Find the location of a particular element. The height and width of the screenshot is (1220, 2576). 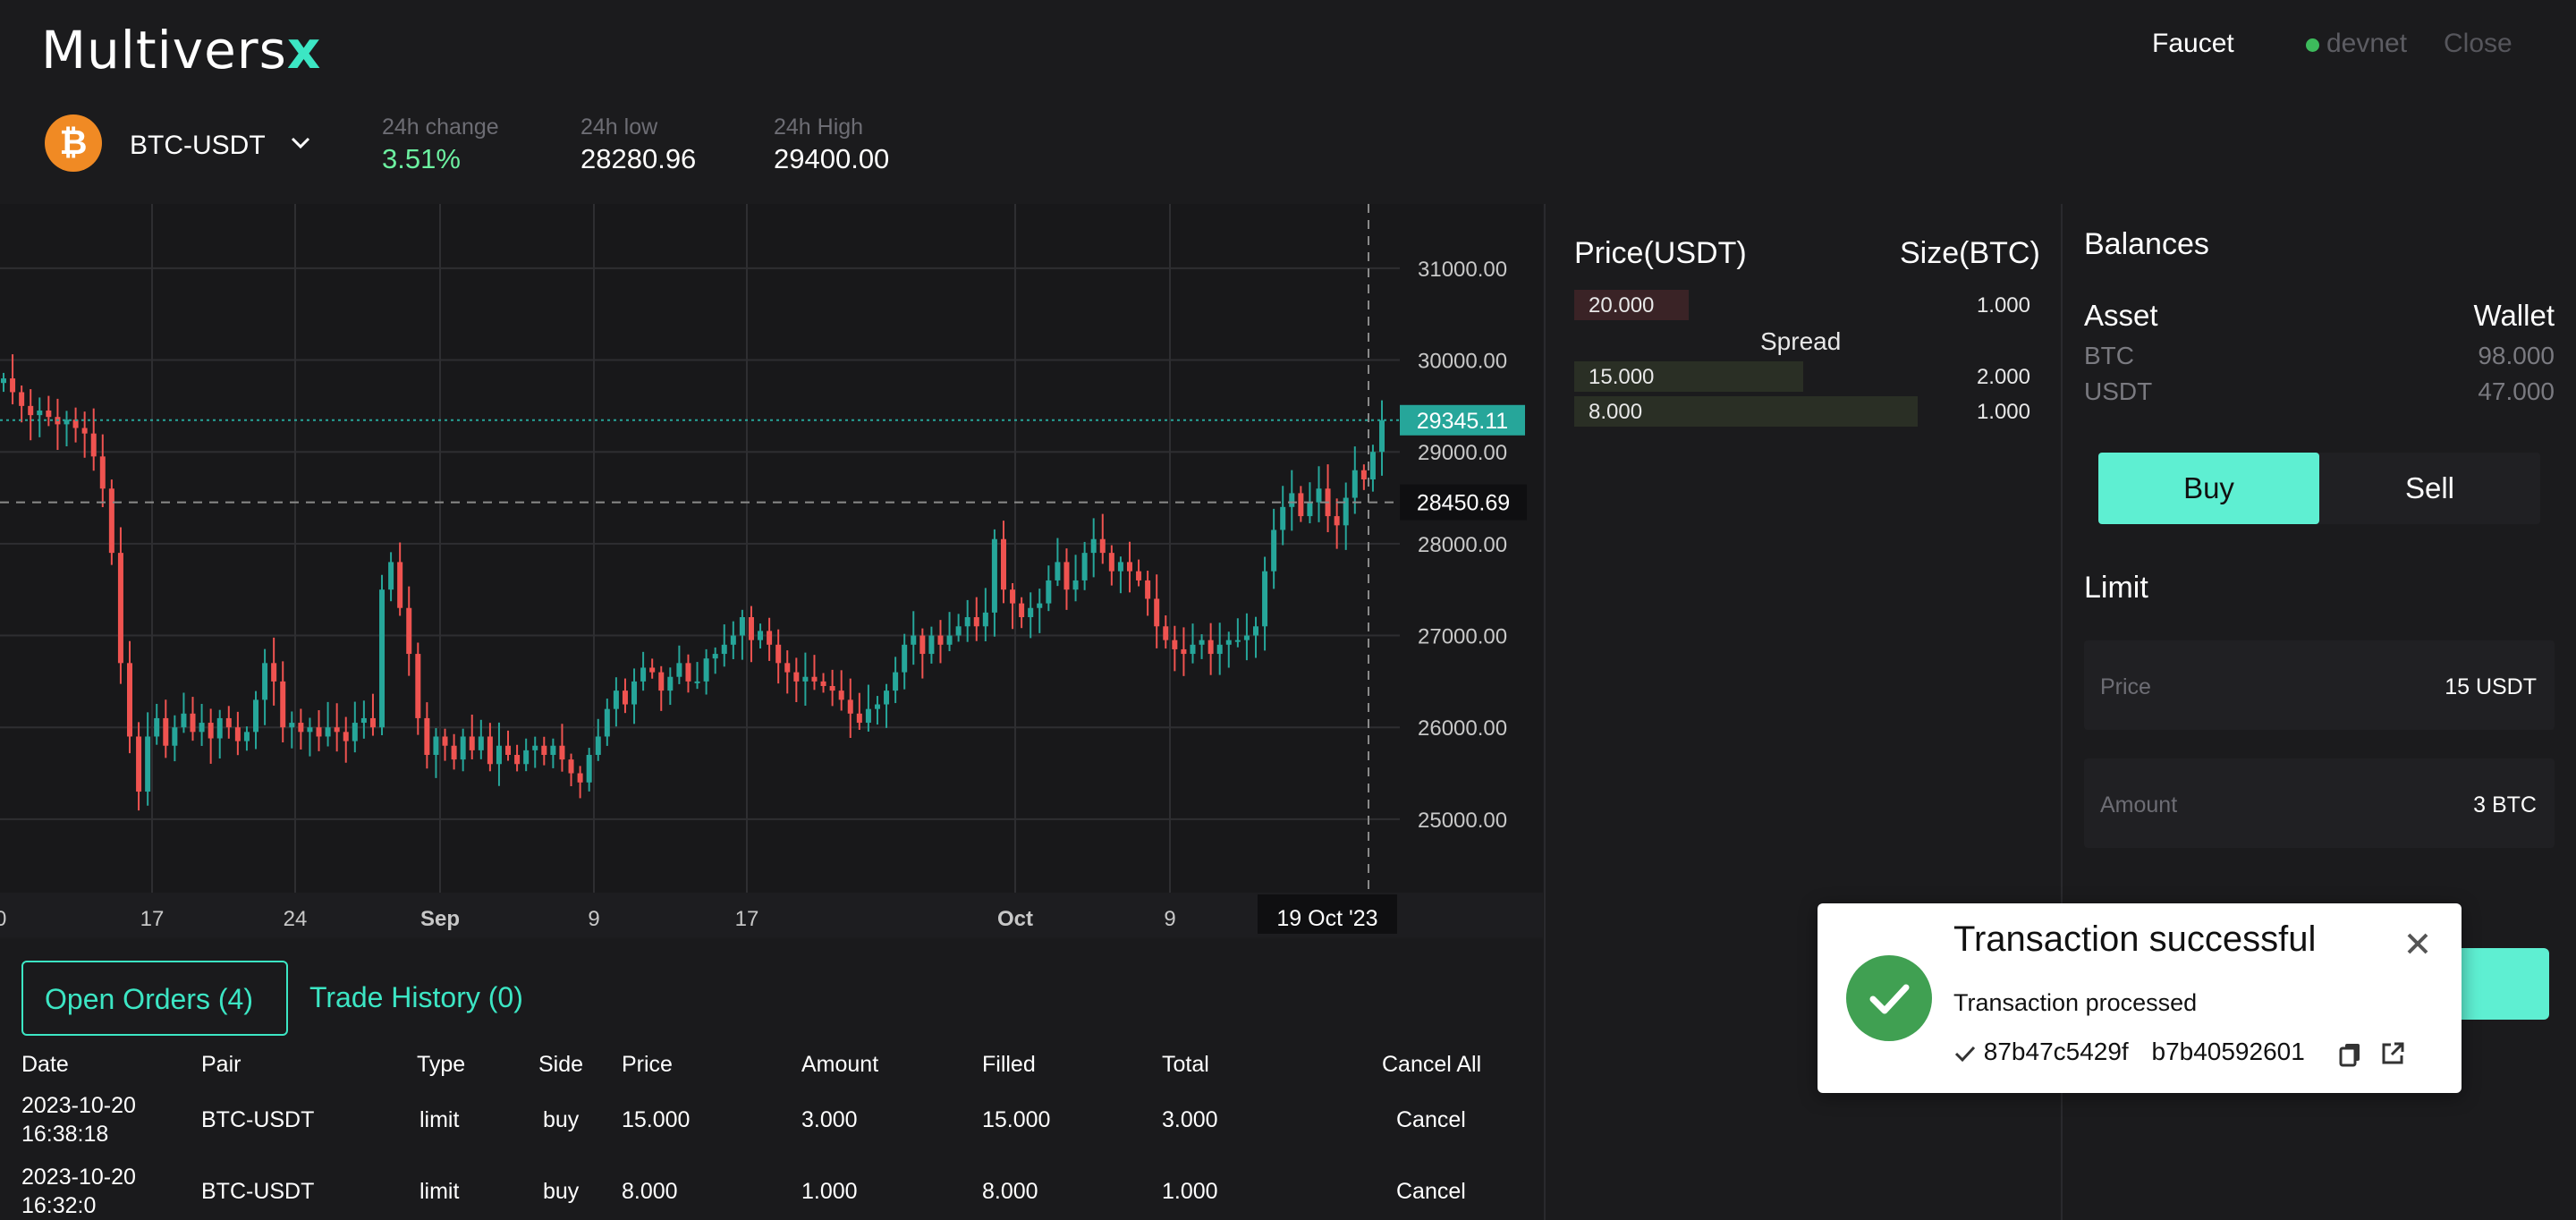

close-button: Close is located at coordinates (2478, 43).